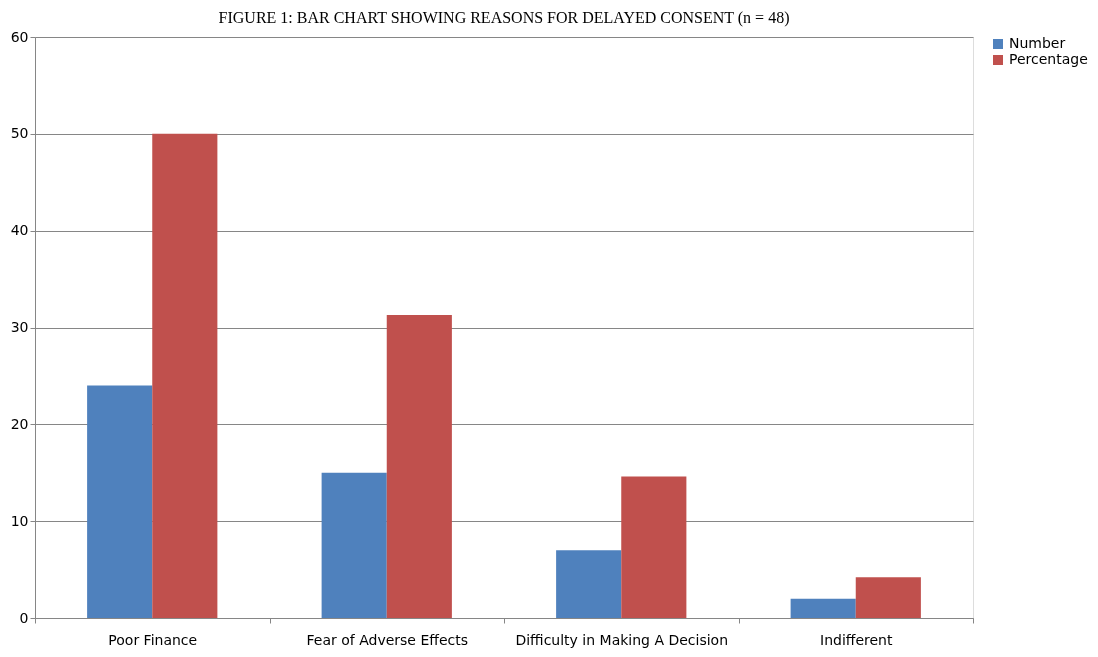 The width and height of the screenshot is (1098, 657). Describe the element at coordinates (1037, 43) in the screenshot. I see `legend-label: Number` at that location.